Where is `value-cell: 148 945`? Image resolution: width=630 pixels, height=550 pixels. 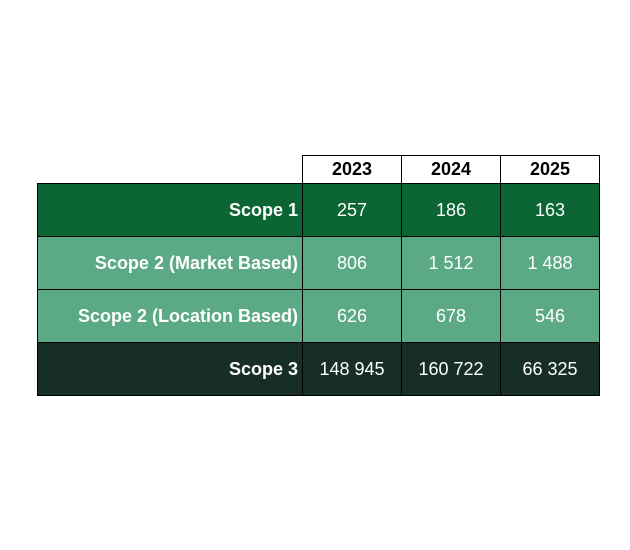
value-cell: 148 945 is located at coordinates (352, 369).